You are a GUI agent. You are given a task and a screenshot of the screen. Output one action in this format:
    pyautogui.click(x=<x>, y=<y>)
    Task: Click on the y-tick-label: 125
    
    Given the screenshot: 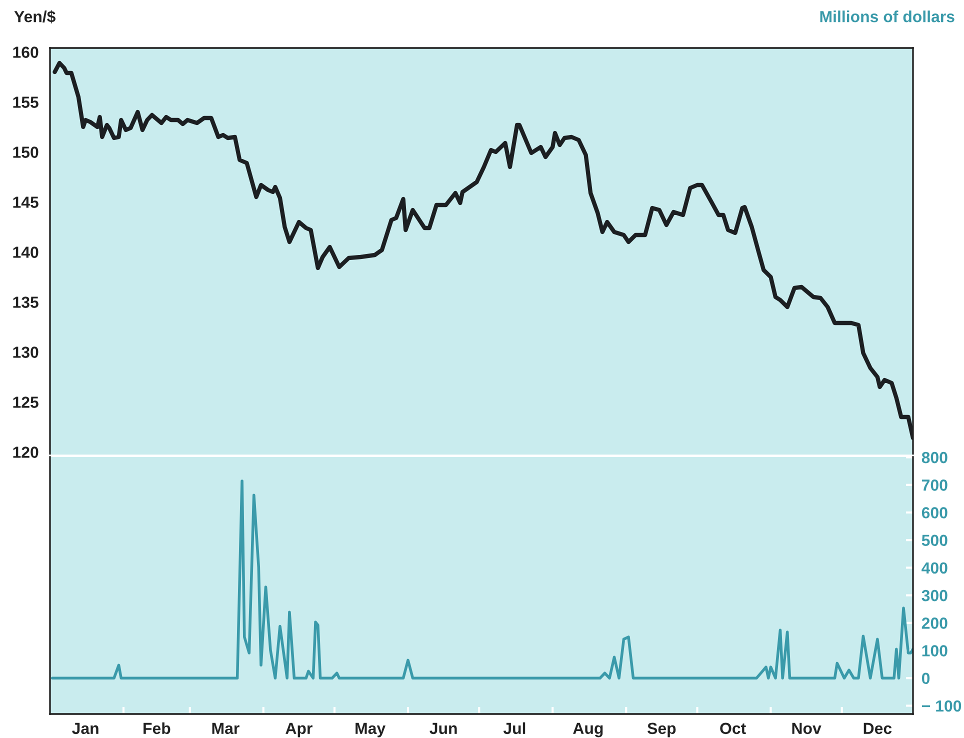 What is the action you would take?
    pyautogui.click(x=25, y=402)
    